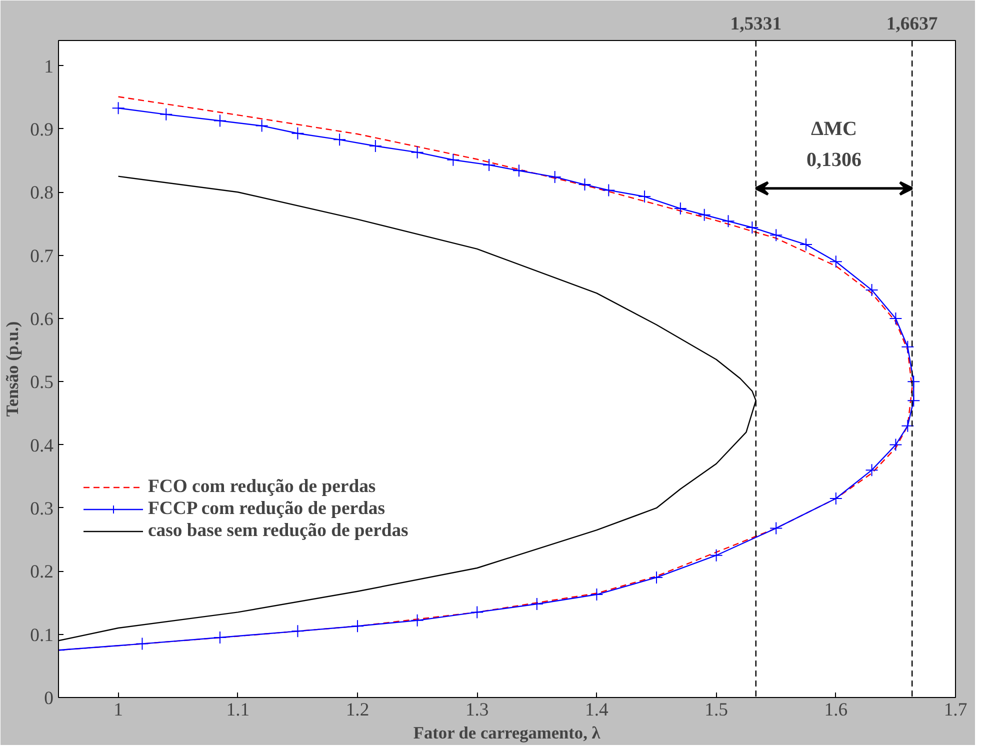 Image resolution: width=990 pixels, height=752 pixels. What do you see at coordinates (12, 369) in the screenshot?
I see `y-axis-title: Tensão (p.u.)` at bounding box center [12, 369].